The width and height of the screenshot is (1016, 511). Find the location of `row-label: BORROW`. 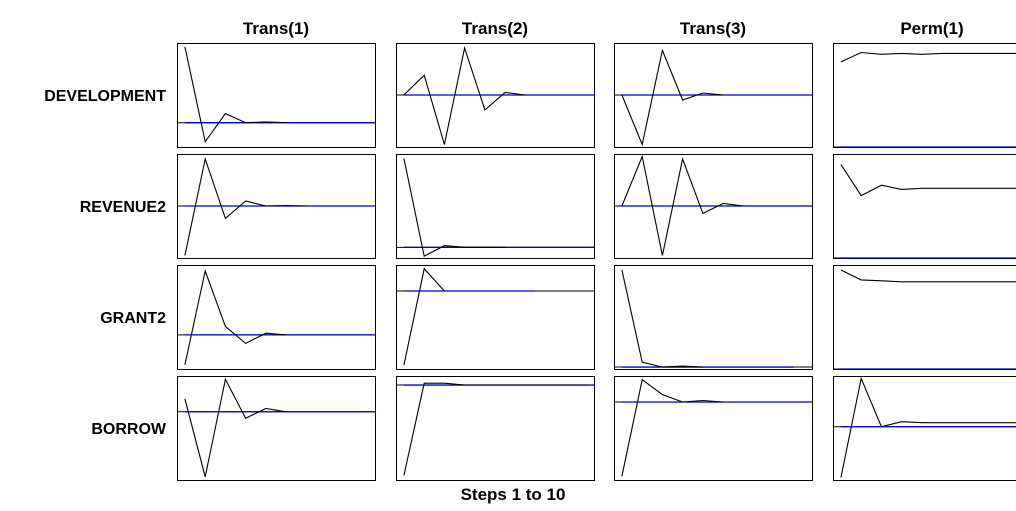

row-label: BORROW is located at coordinates (129, 429).